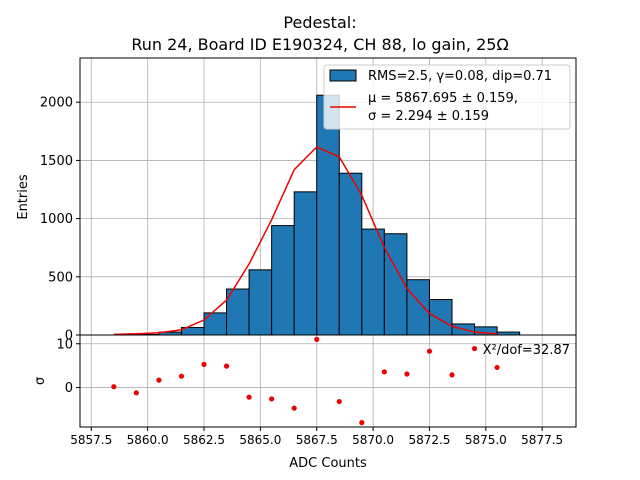  Describe the element at coordinates (69, 388) in the screenshot. I see `residual-y-tick-label-0: 0` at that location.